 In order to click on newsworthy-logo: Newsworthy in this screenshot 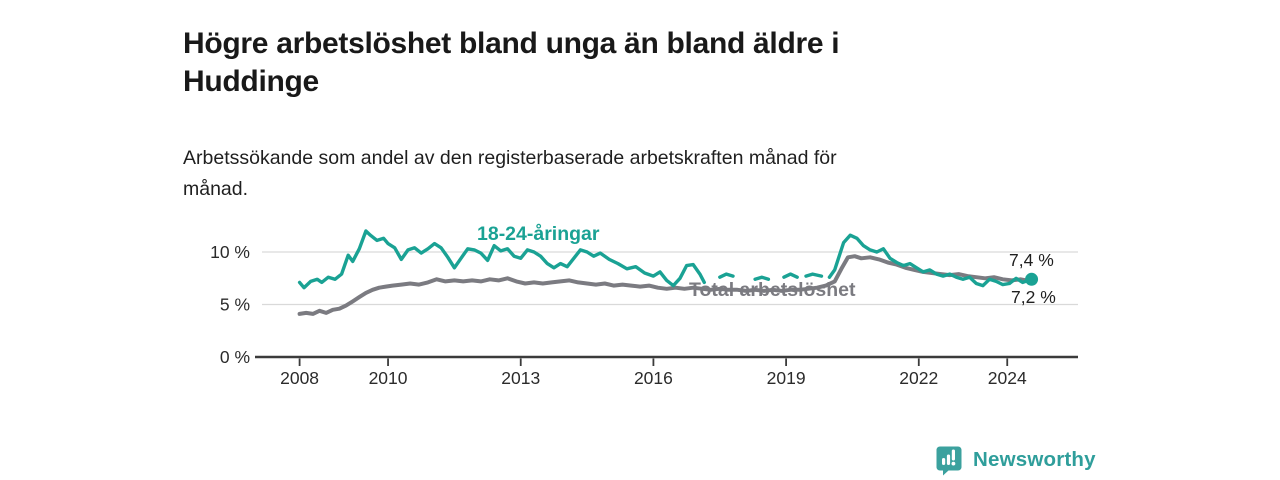, I will do `click(1015, 460)`.